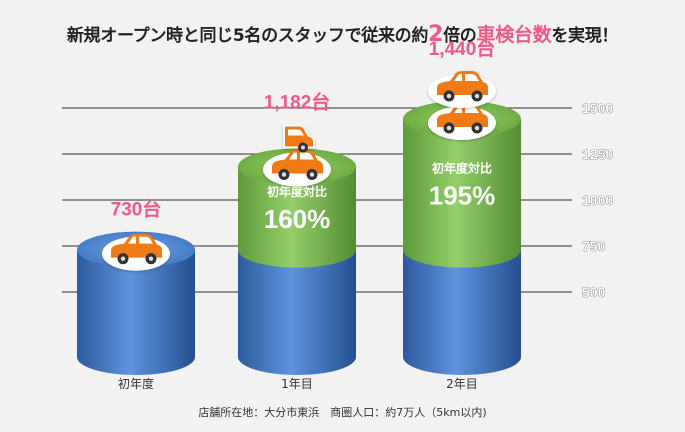 This screenshot has width=685, height=432. I want to click on bar-1-growth-side, so click(297, 217).